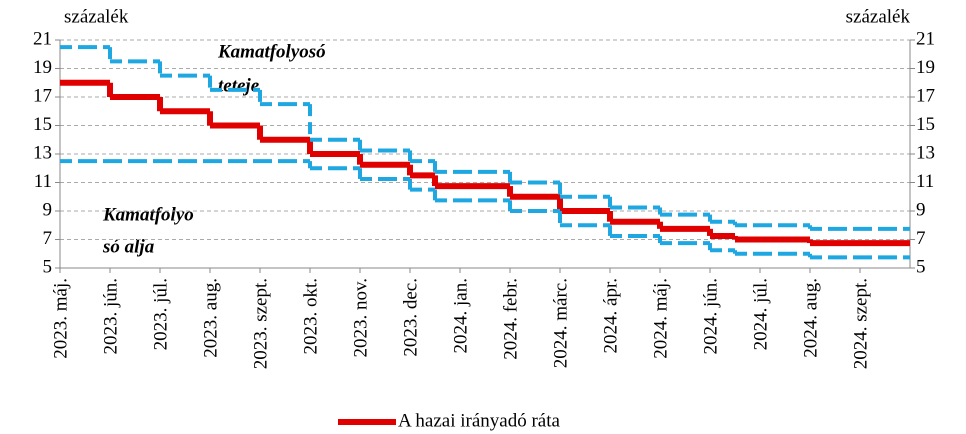 The height and width of the screenshot is (434, 966). Describe the element at coordinates (42, 124) in the screenshot. I see `y-tick-label: 15` at that location.